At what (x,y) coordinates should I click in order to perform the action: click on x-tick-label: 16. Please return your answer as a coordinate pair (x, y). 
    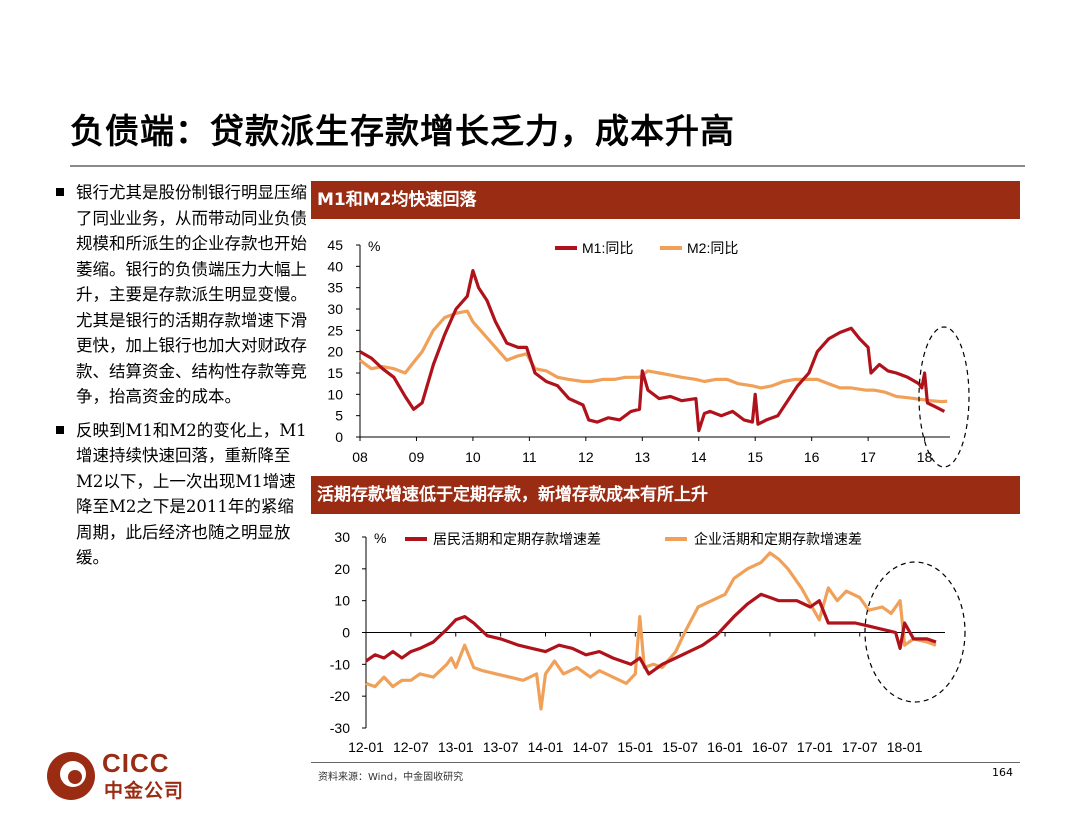
    Looking at the image, I should click on (812, 457).